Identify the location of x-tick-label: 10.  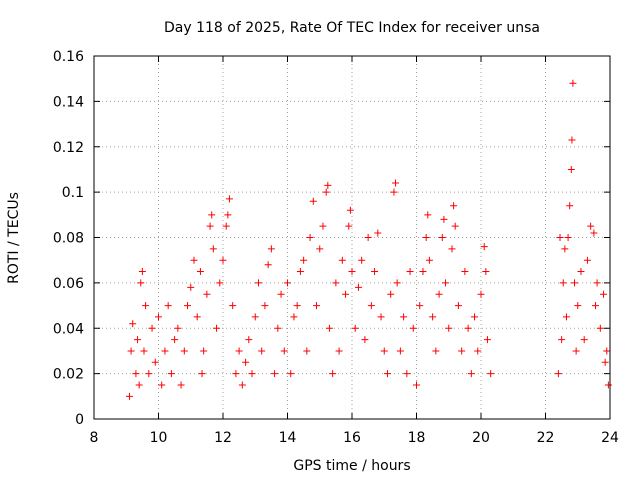
(159, 438).